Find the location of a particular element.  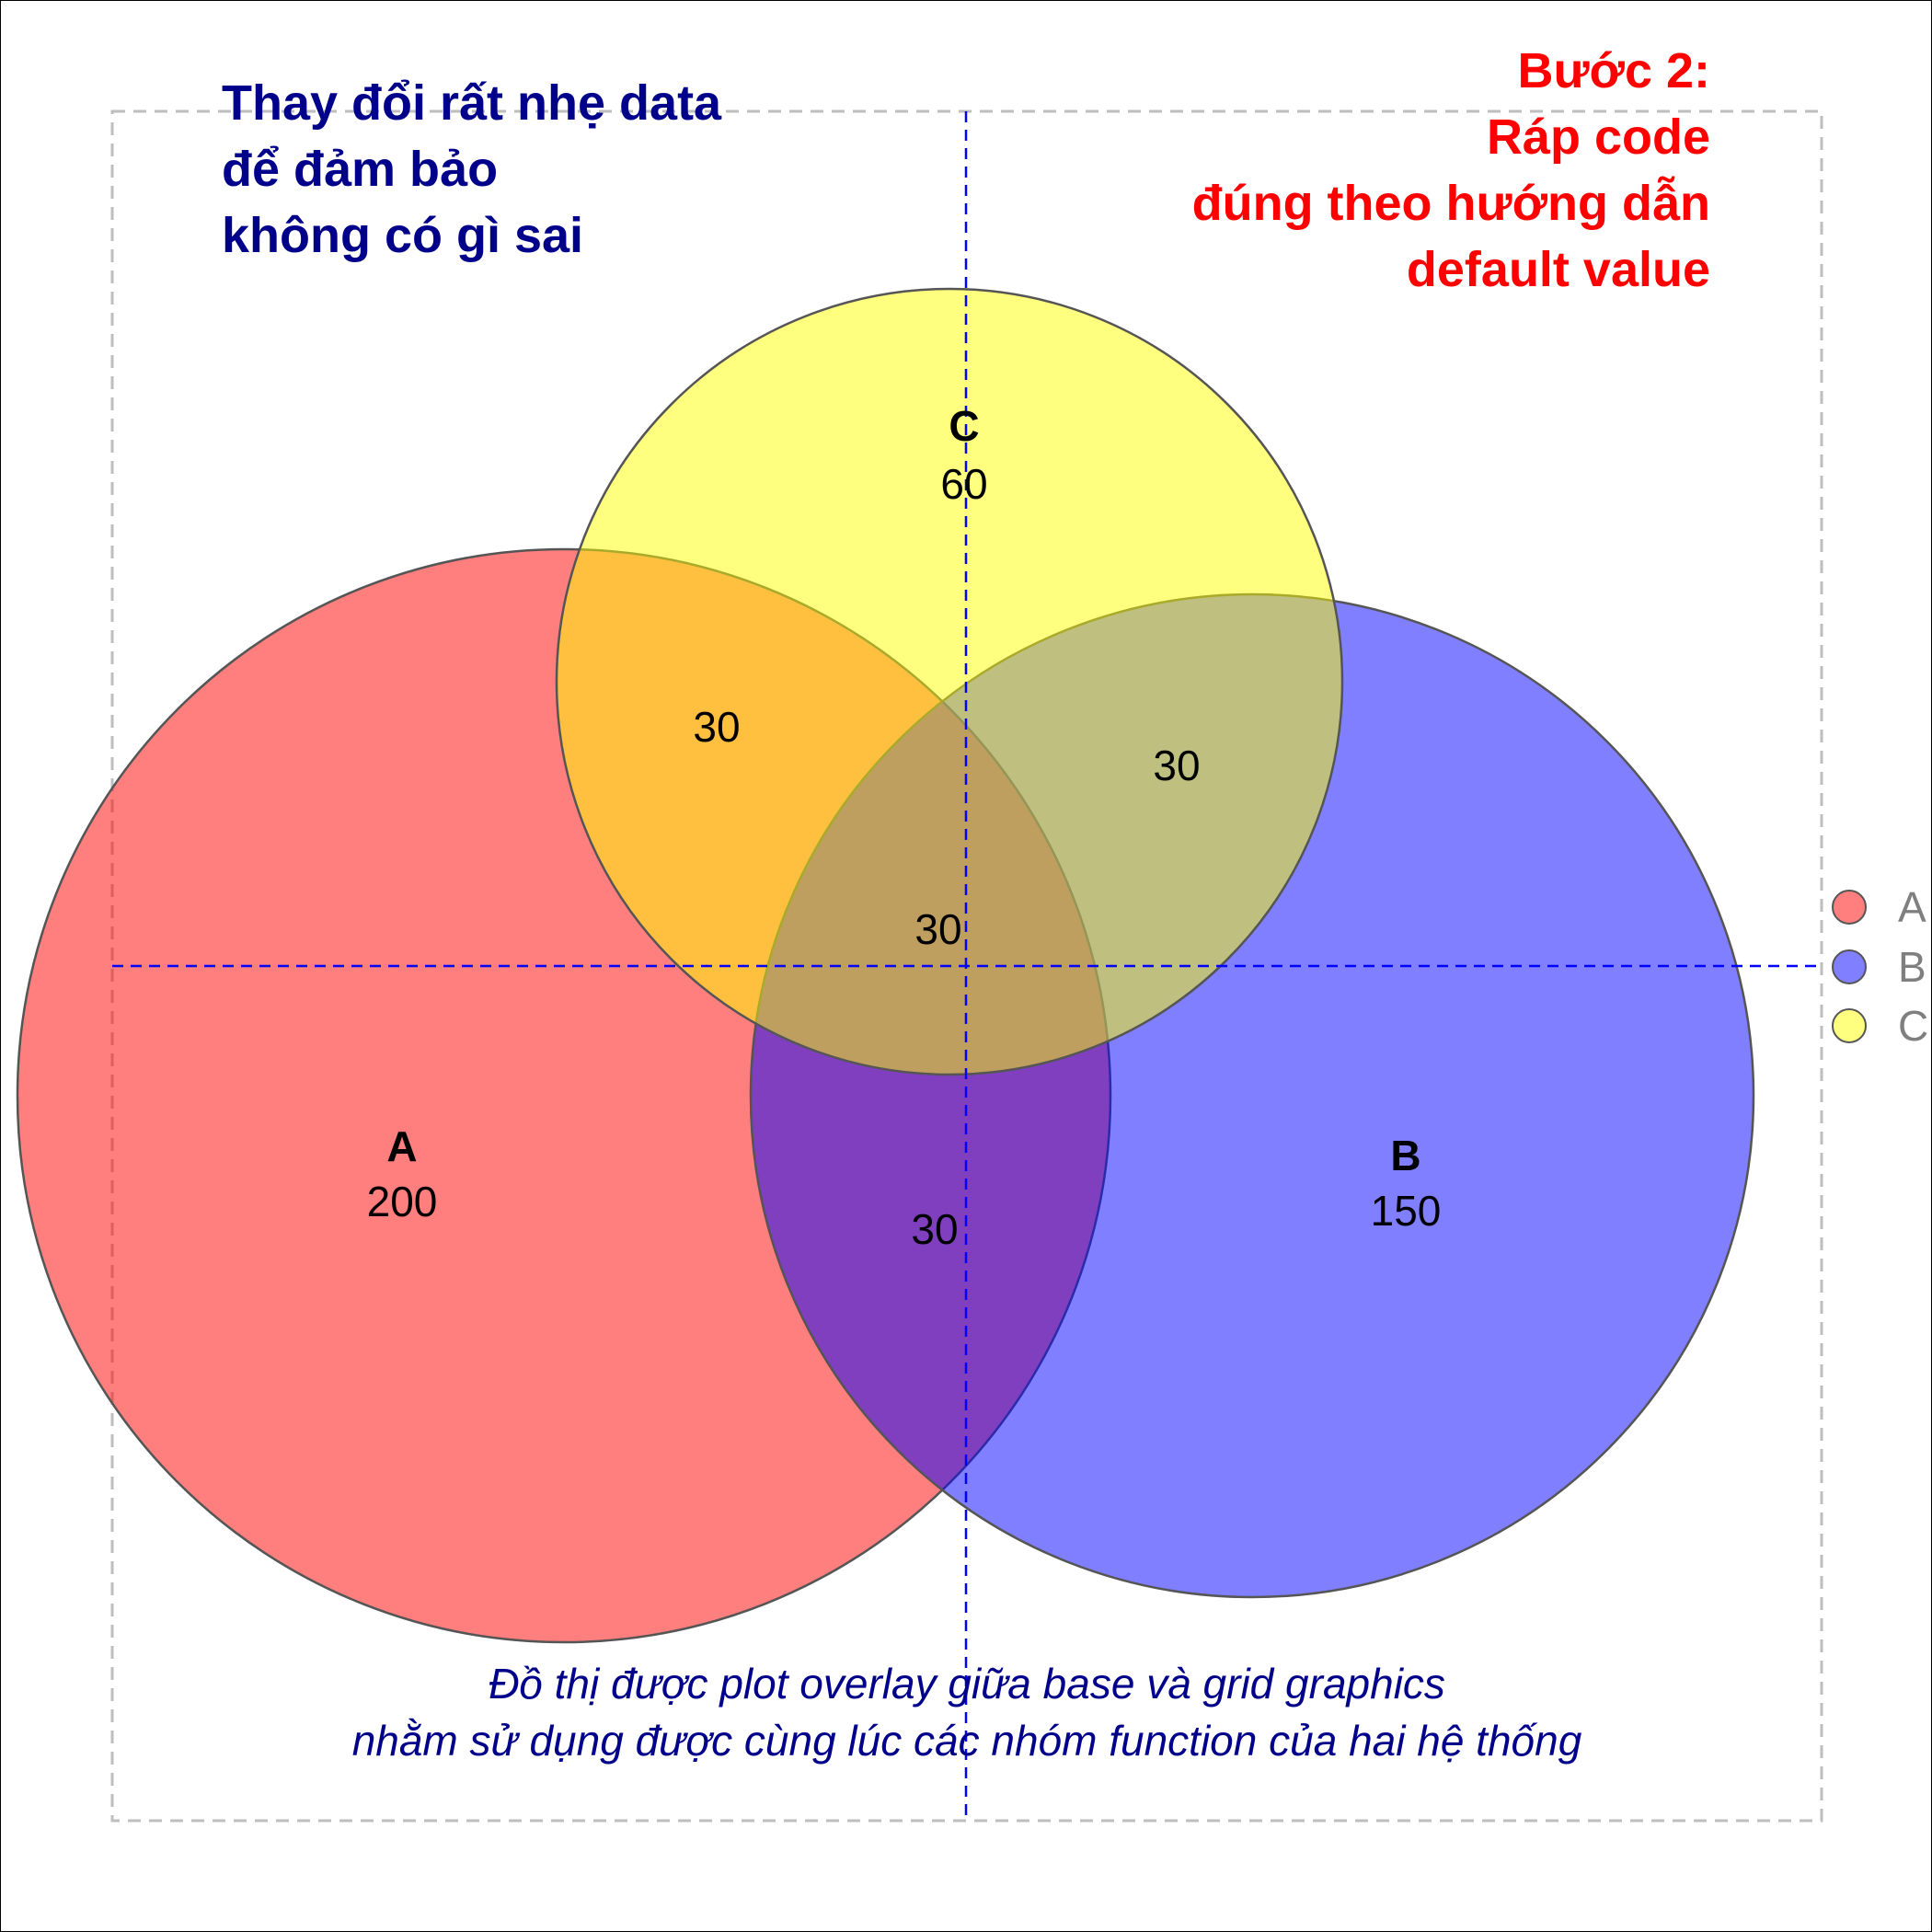

set-a-count: 200 is located at coordinates (402, 1201).